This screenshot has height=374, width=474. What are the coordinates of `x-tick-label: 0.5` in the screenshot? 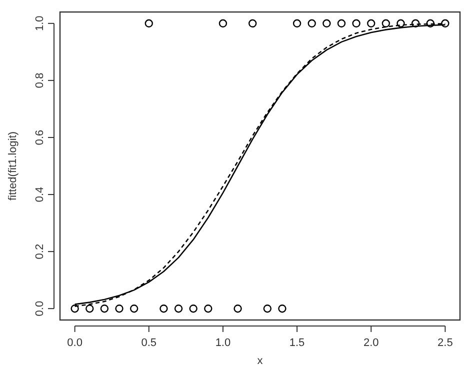 It's located at (149, 343).